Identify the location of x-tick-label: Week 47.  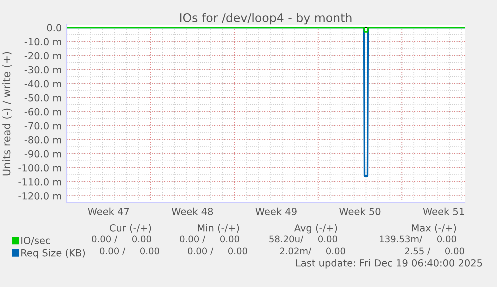
(109, 212).